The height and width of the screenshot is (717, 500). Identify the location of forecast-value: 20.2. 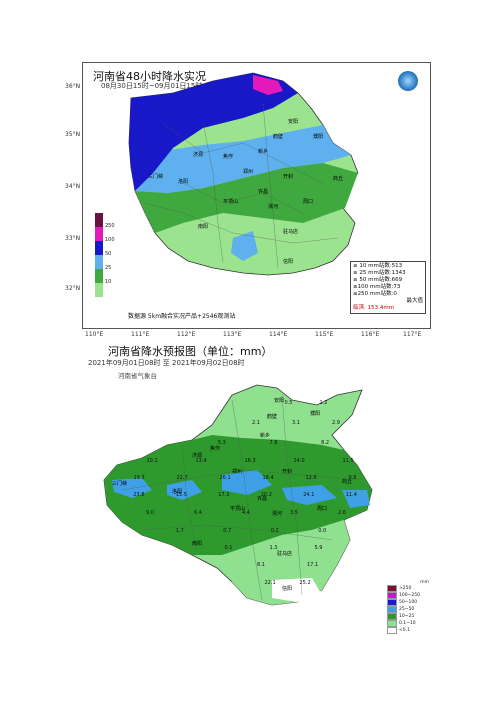
(266, 495).